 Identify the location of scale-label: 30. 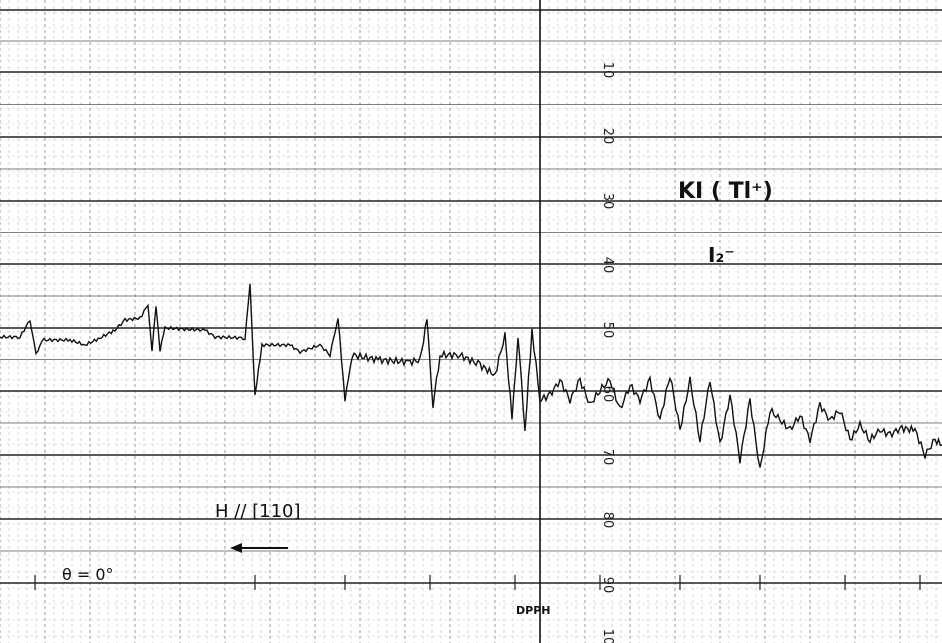
(607, 201).